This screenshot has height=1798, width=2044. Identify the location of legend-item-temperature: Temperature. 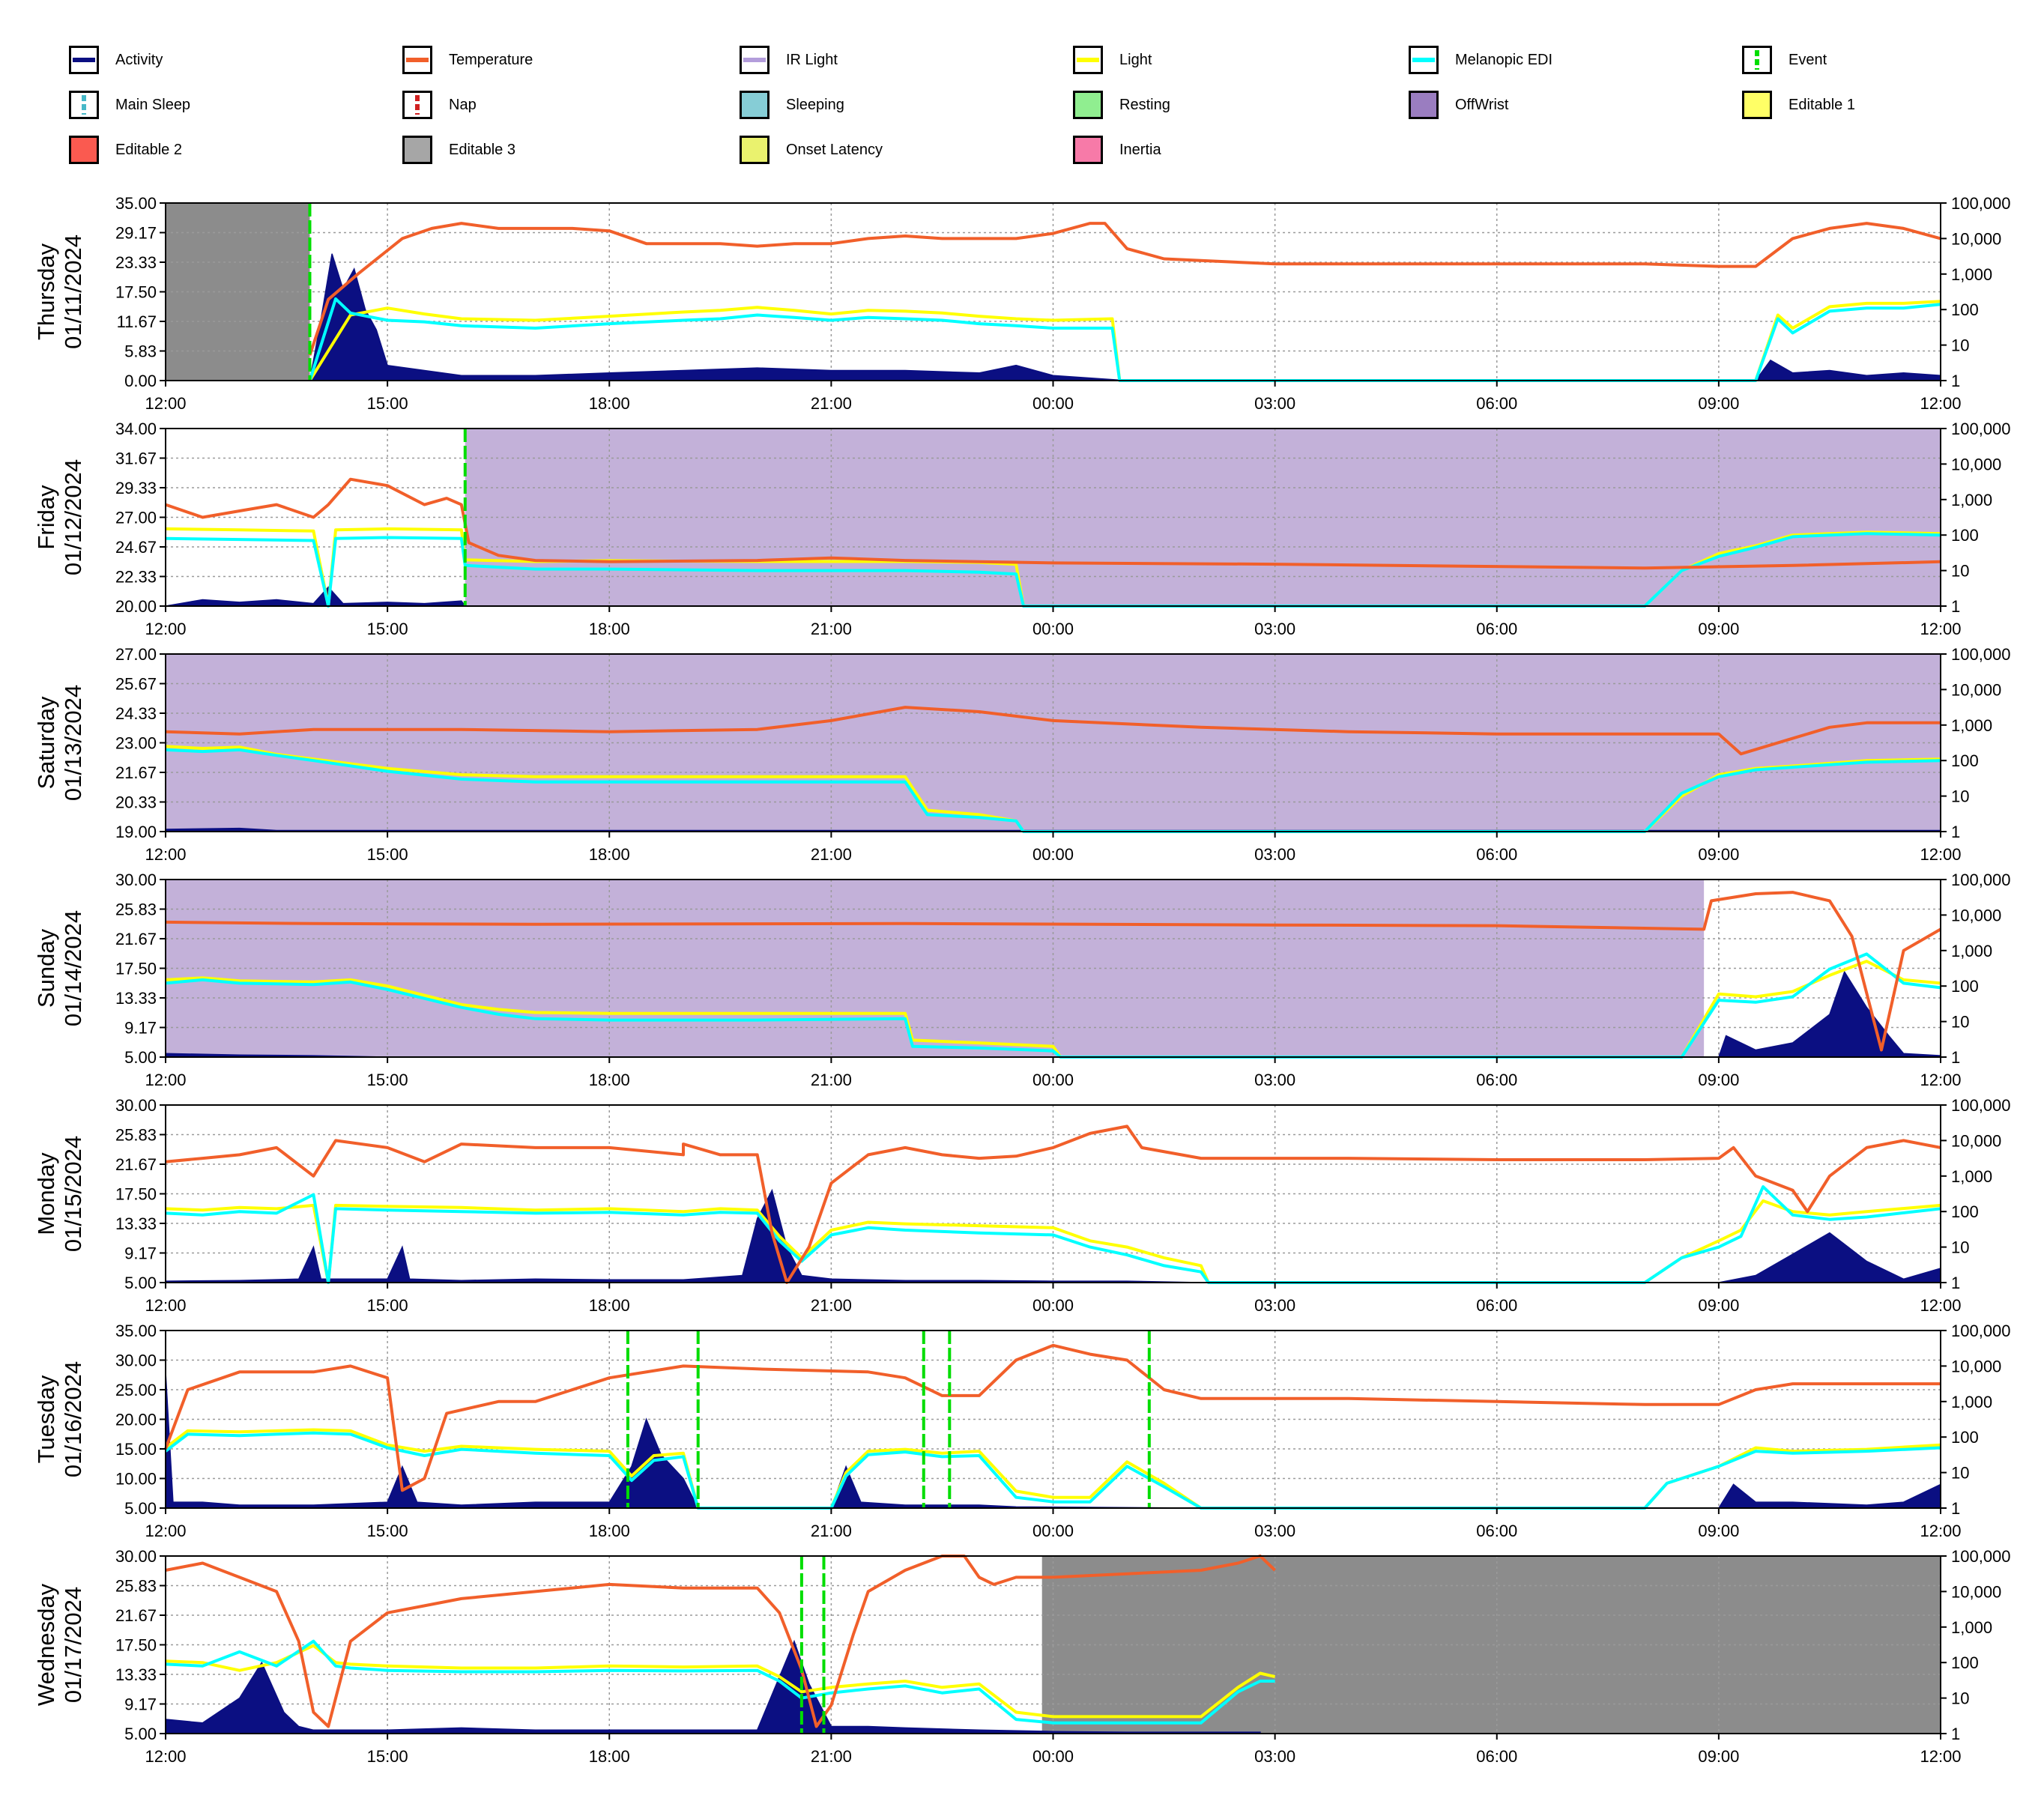
(467, 60).